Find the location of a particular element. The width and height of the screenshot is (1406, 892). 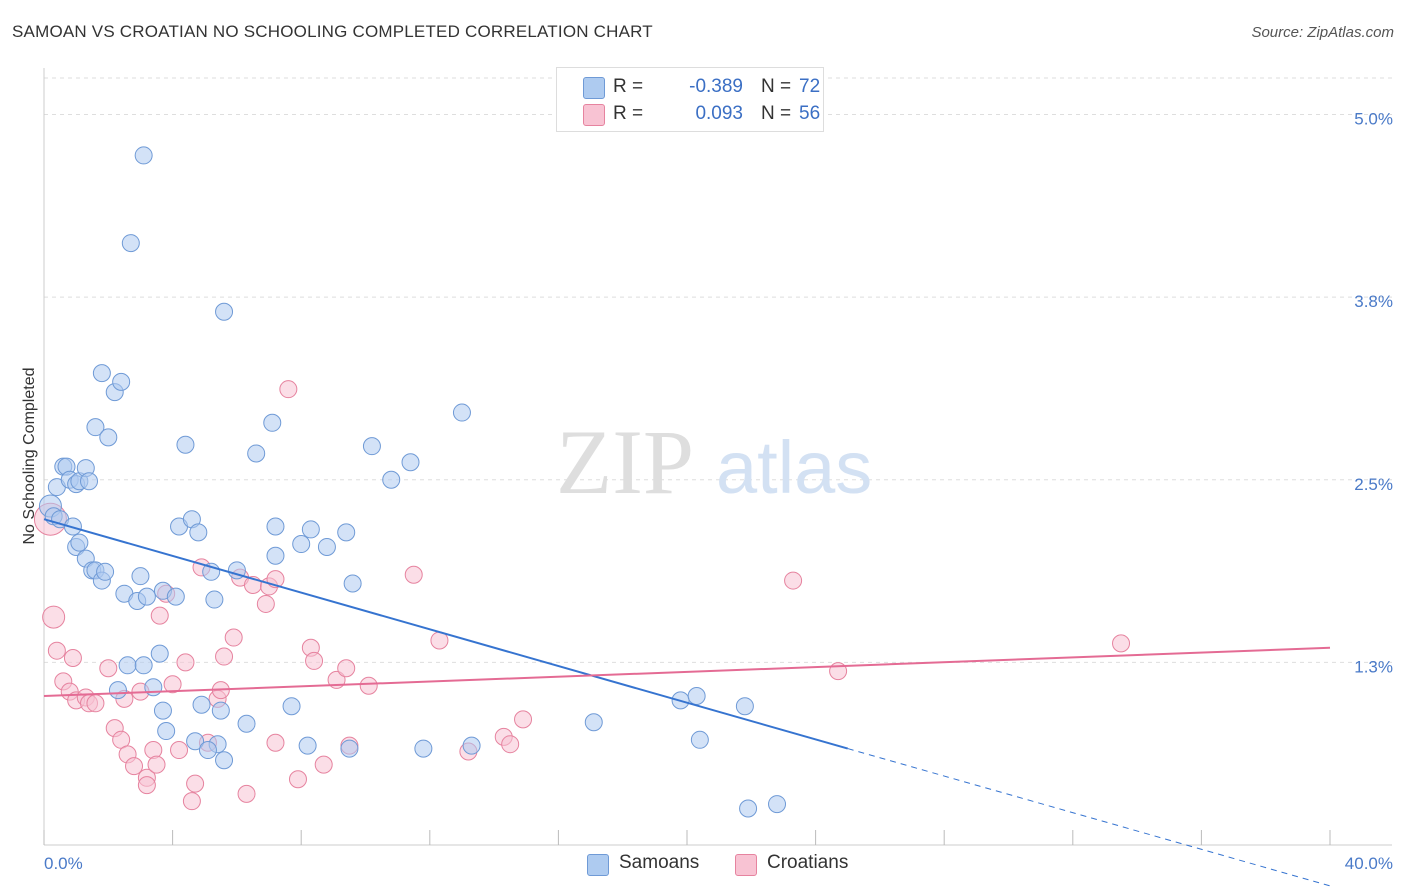

croatians-trend-line is located at coordinates (687, 671).